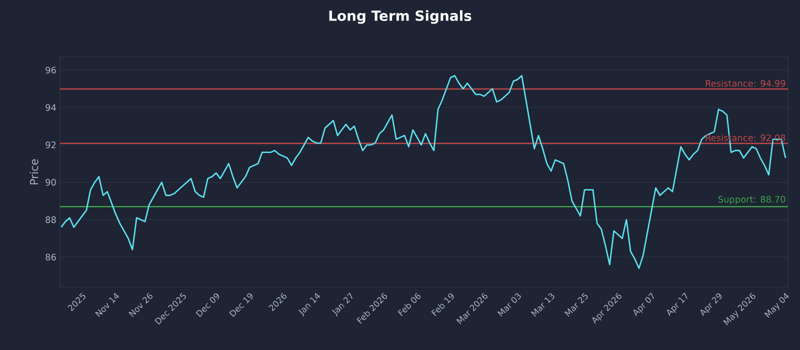 Image resolution: width=800 pixels, height=350 pixels. Describe the element at coordinates (677, 304) in the screenshot. I see `x-tick-label: Apr 17` at that location.